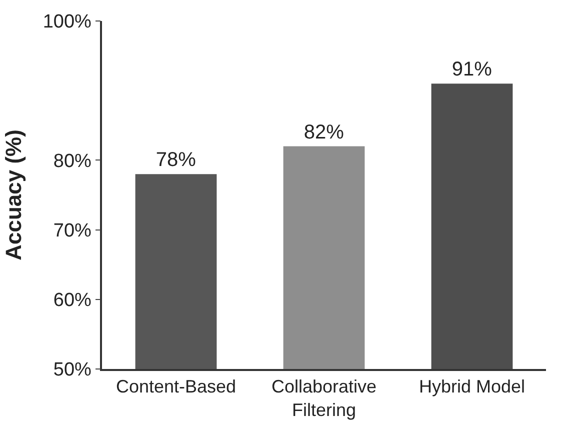 The height and width of the screenshot is (432, 561). I want to click on y-axis-title: Accuacy (%), so click(13, 195).